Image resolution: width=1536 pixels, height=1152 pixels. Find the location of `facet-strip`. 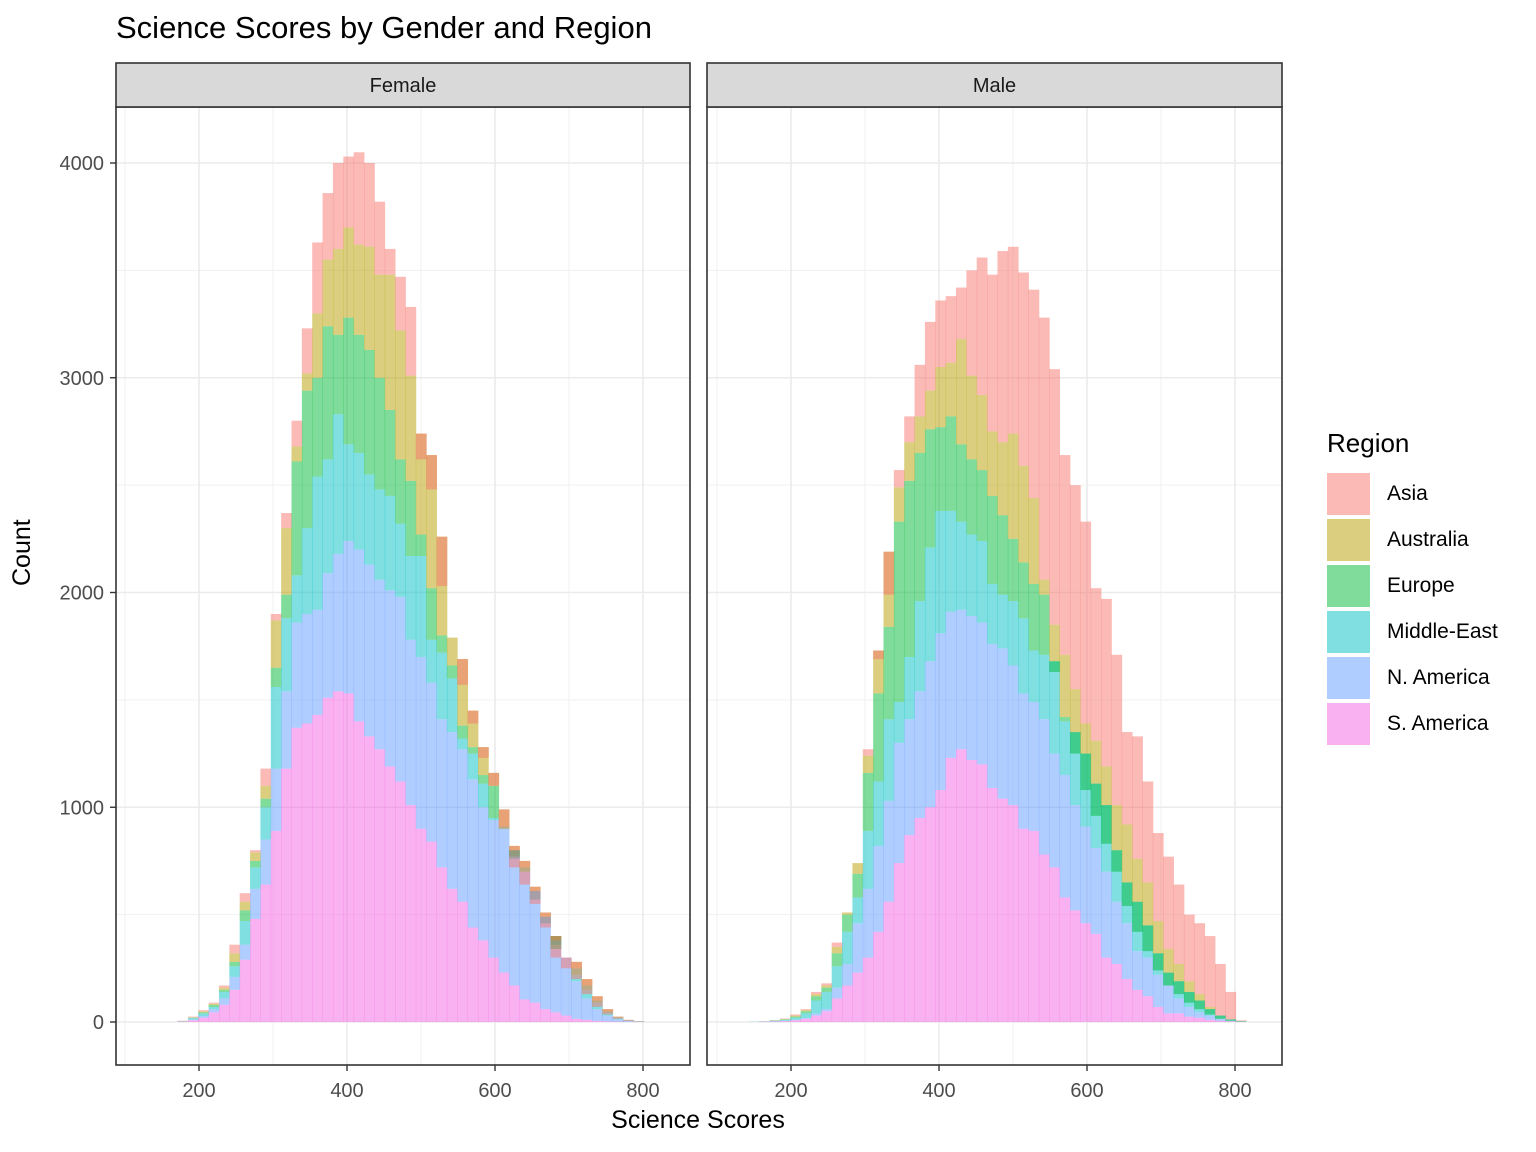

facet-strip is located at coordinates (994, 85).